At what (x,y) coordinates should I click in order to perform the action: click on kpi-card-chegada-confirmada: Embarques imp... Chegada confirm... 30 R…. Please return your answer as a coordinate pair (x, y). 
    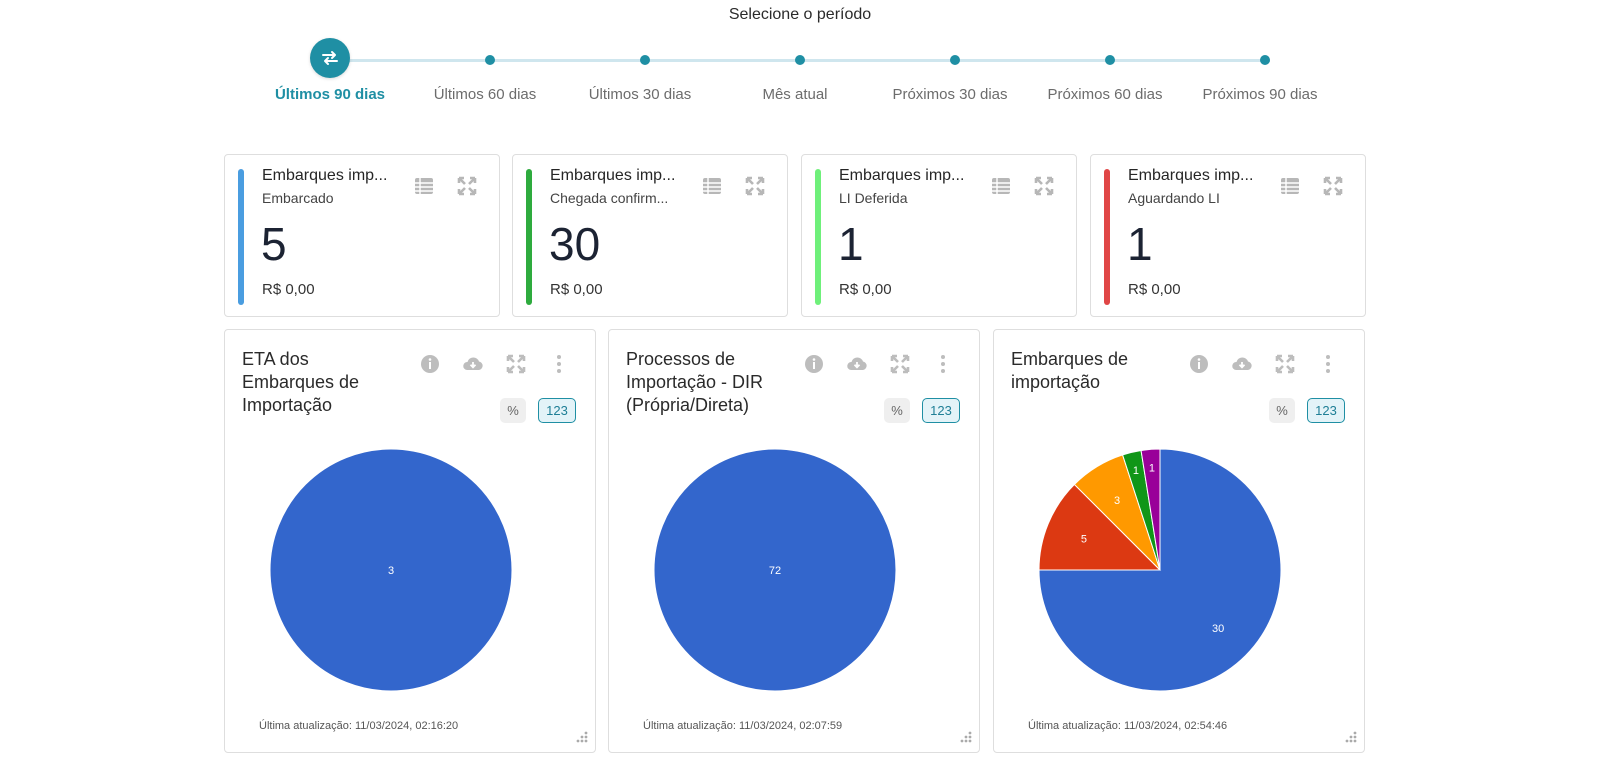
    Looking at the image, I should click on (650, 235).